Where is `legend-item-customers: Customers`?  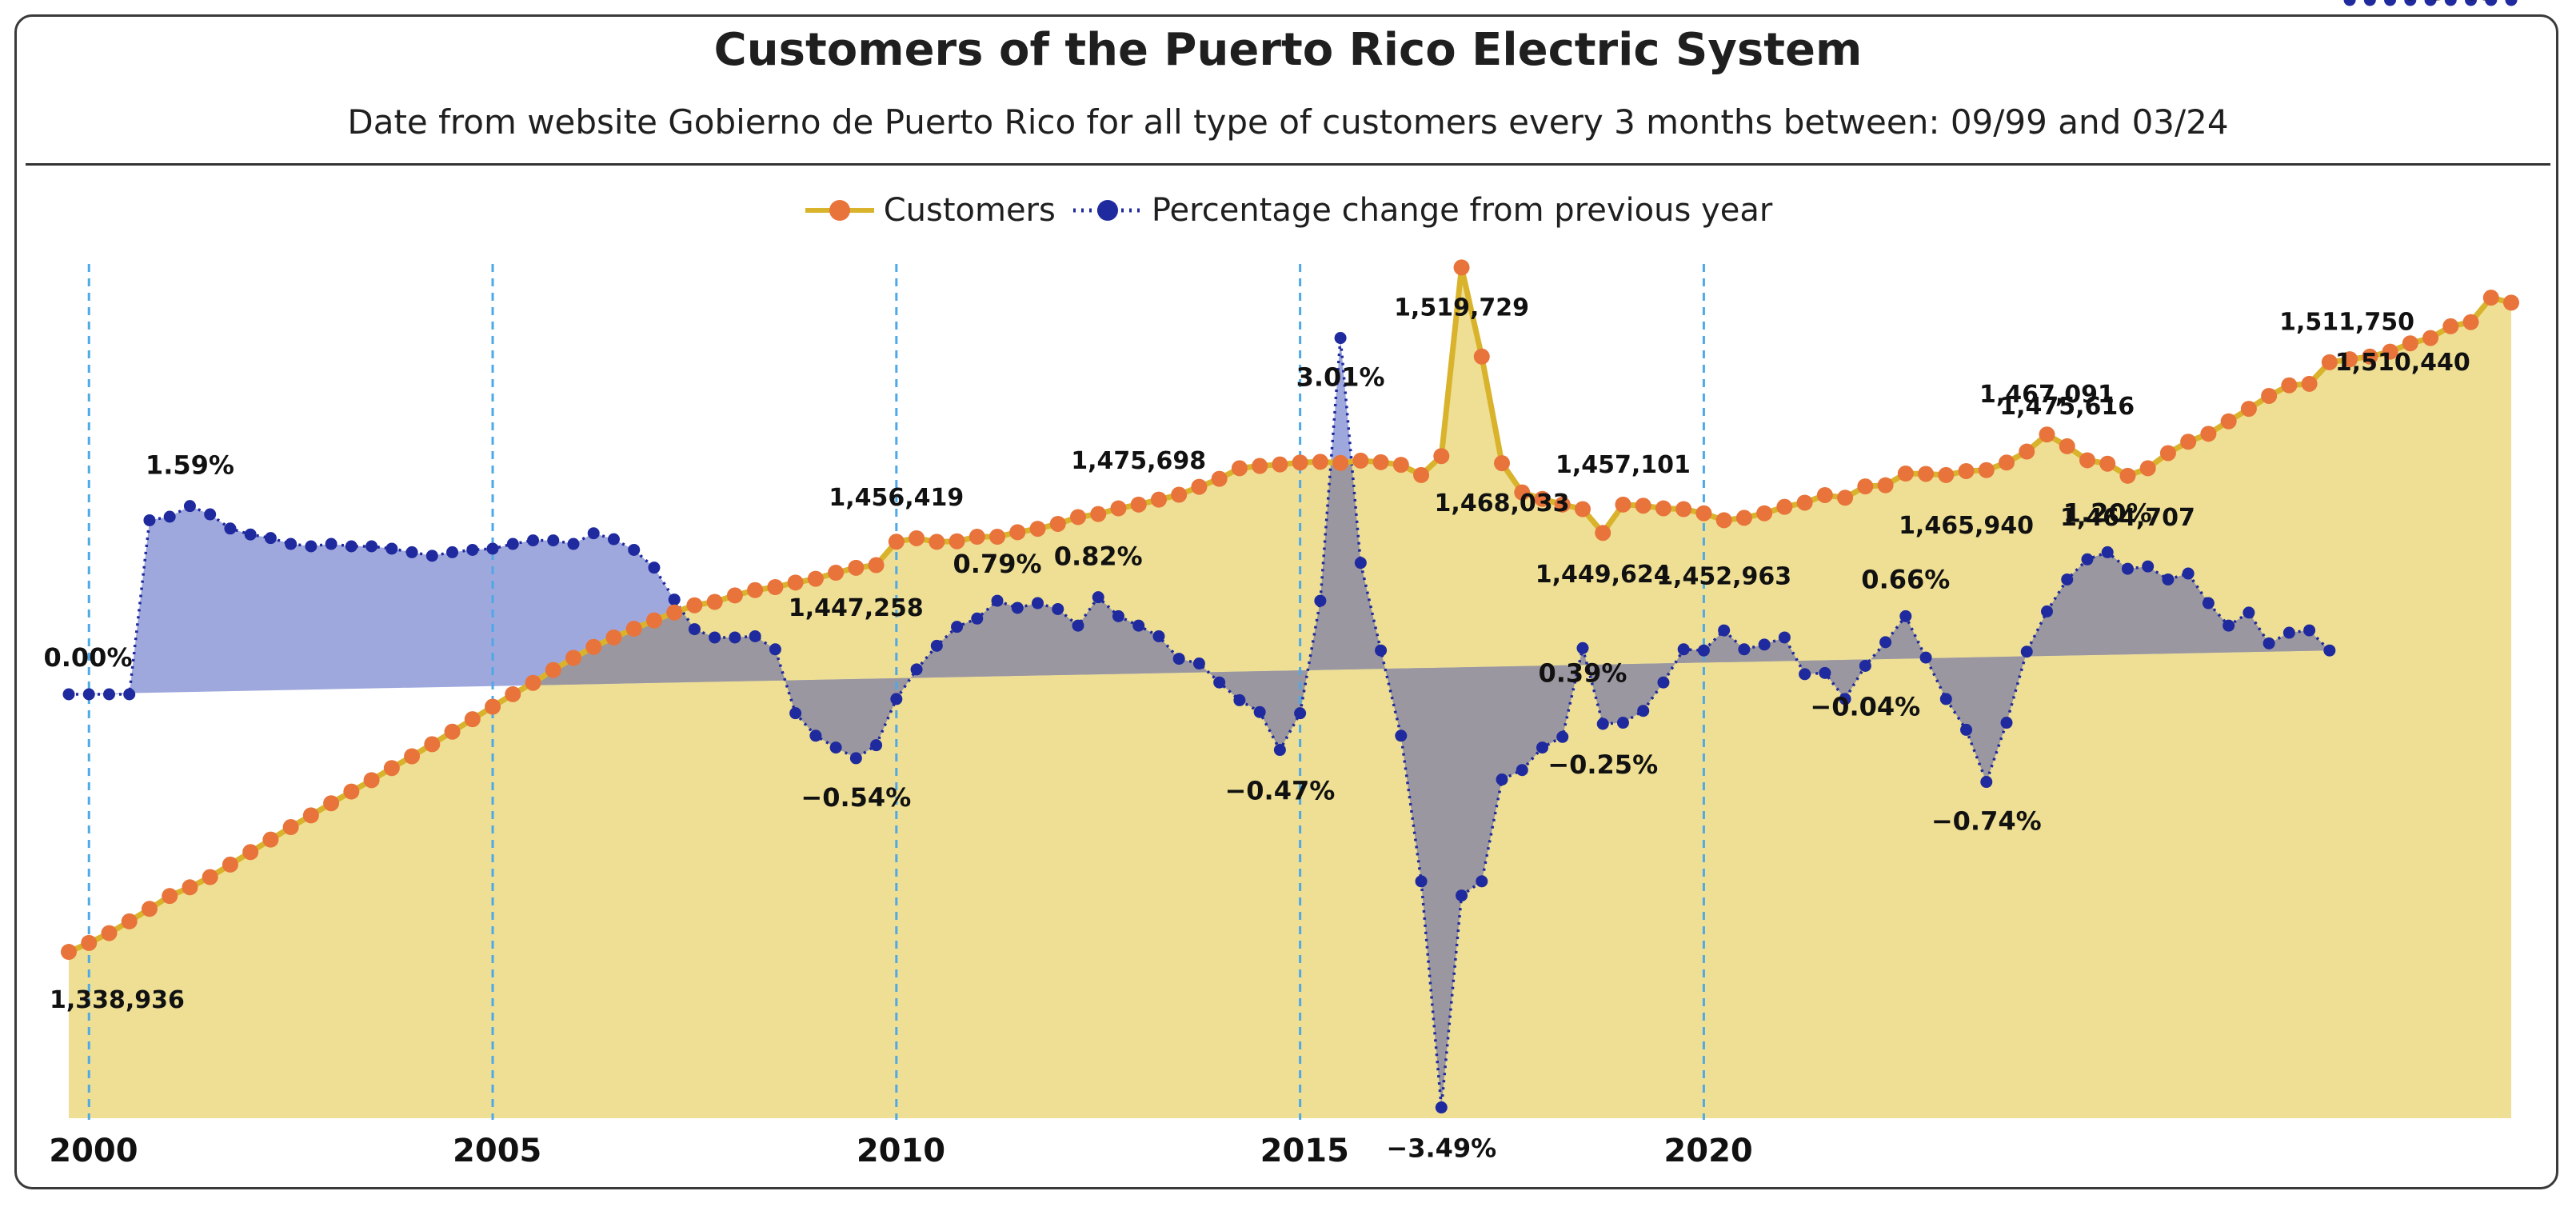 legend-item-customers: Customers is located at coordinates (930, 210).